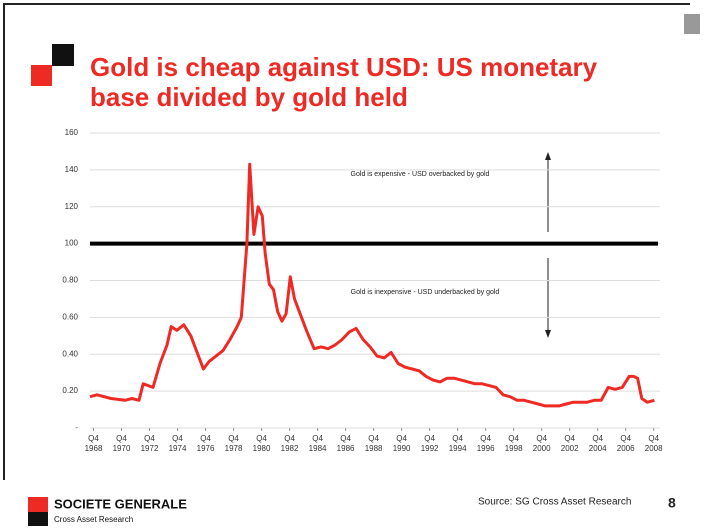  What do you see at coordinates (38, 505) in the screenshot?
I see `sg-logo-red` at bounding box center [38, 505].